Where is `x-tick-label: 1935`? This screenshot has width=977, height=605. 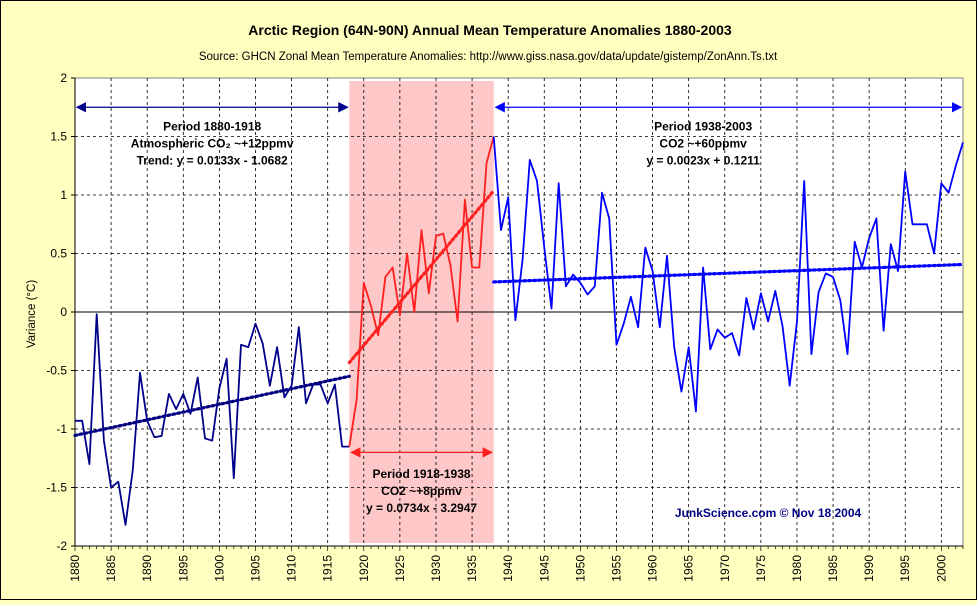 x-tick-label: 1935 is located at coordinates (472, 568).